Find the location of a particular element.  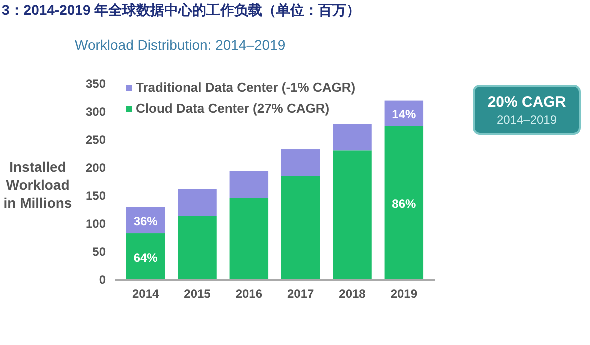

y-tick-label: 300 is located at coordinates (96, 112).